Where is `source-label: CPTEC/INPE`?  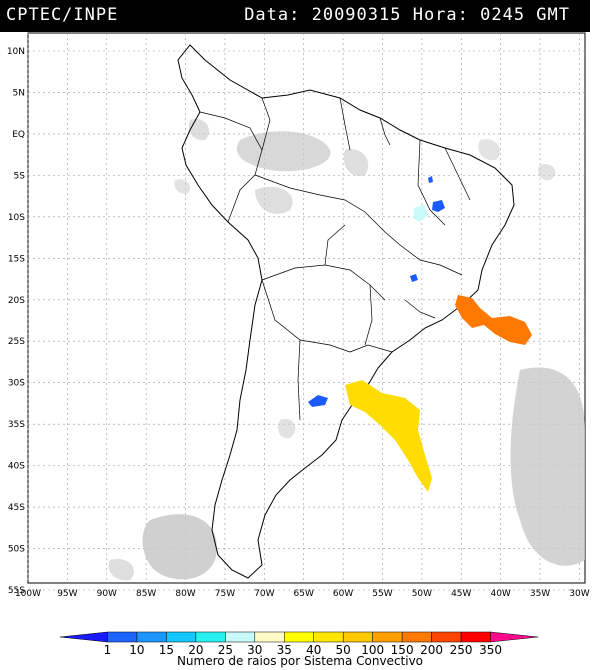
source-label: CPTEC/INPE is located at coordinates (62, 15).